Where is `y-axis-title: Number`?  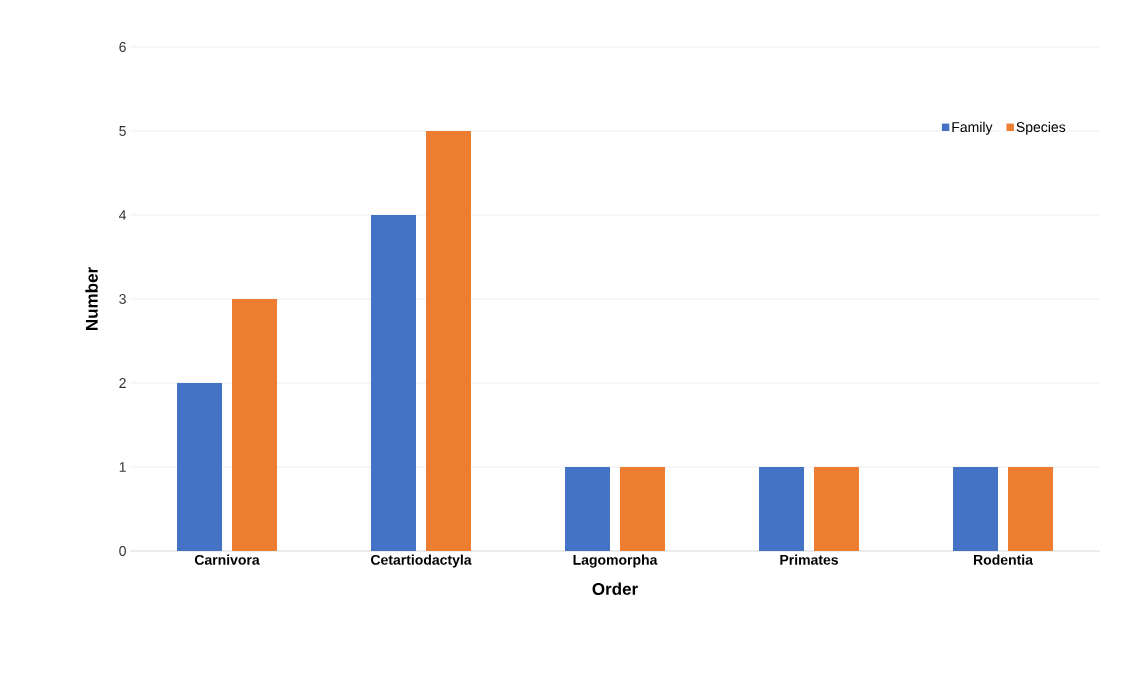
y-axis-title: Number is located at coordinates (91, 298).